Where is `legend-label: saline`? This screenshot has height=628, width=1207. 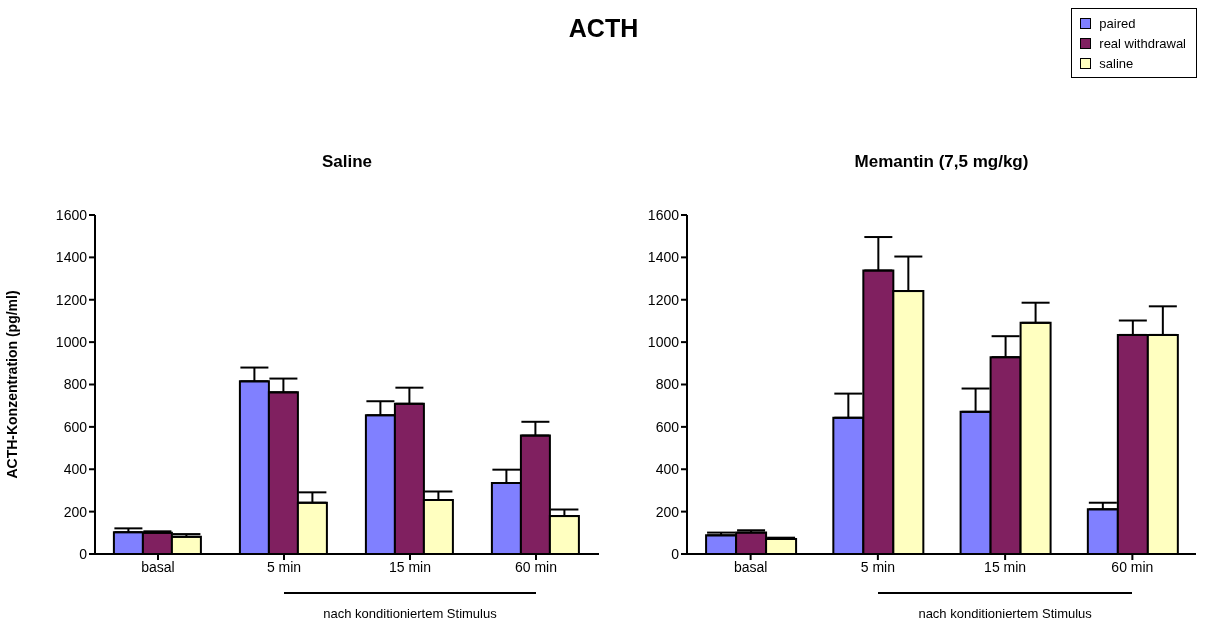 legend-label: saline is located at coordinates (1116, 63).